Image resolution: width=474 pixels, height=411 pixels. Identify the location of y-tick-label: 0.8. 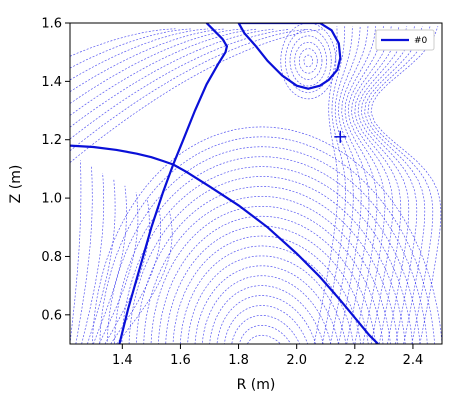
(51, 257).